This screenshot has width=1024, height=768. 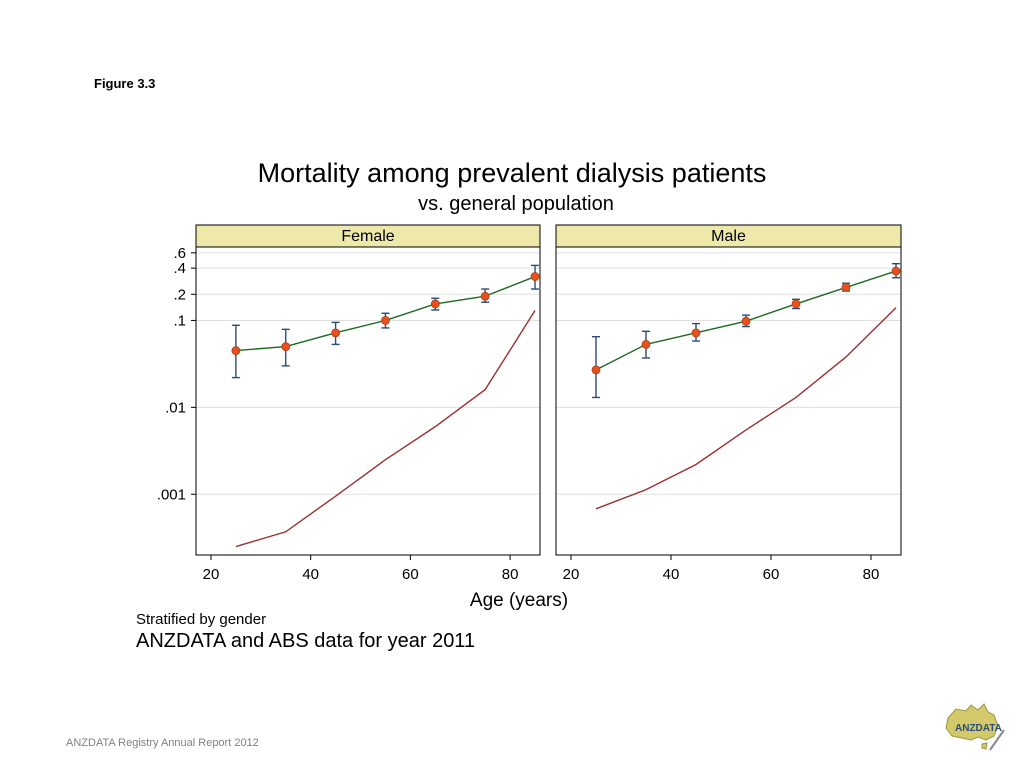 I want to click on chart-subtitle: vs. general population, so click(x=516, y=204).